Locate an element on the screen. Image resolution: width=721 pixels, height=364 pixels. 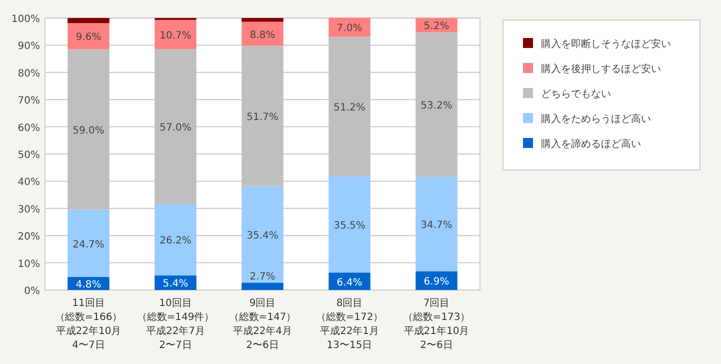
legend-label: 購入をためらうほど高い is located at coordinates (596, 119).